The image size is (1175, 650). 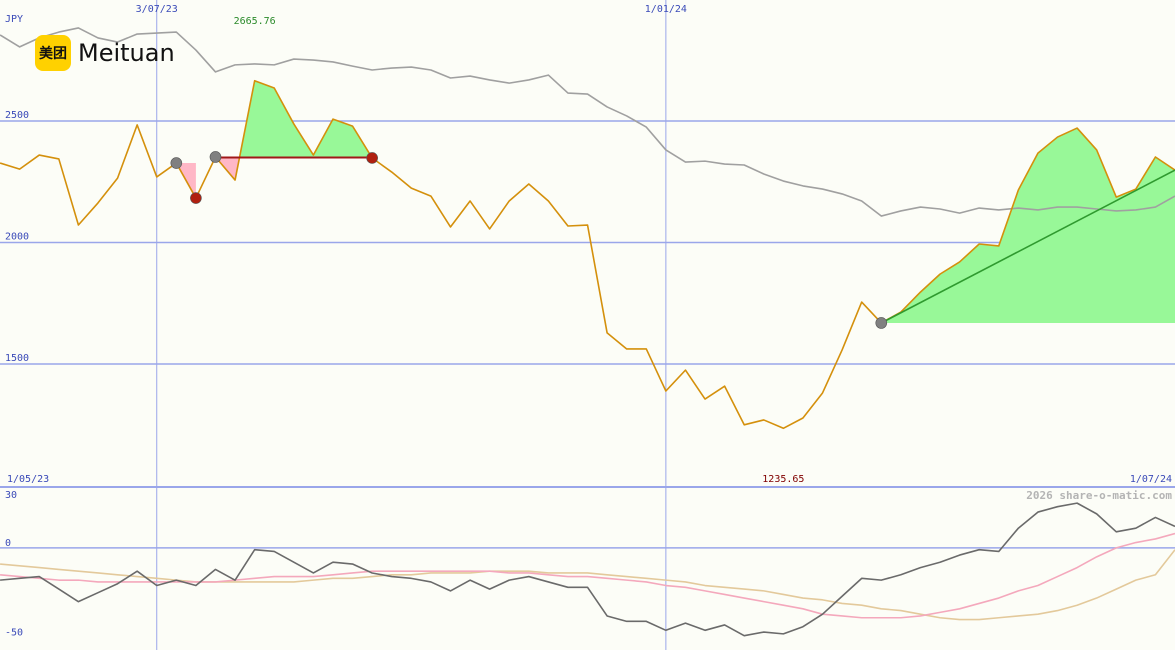 What do you see at coordinates (126, 53) in the screenshot?
I see `logo-name: Meituan` at bounding box center [126, 53].